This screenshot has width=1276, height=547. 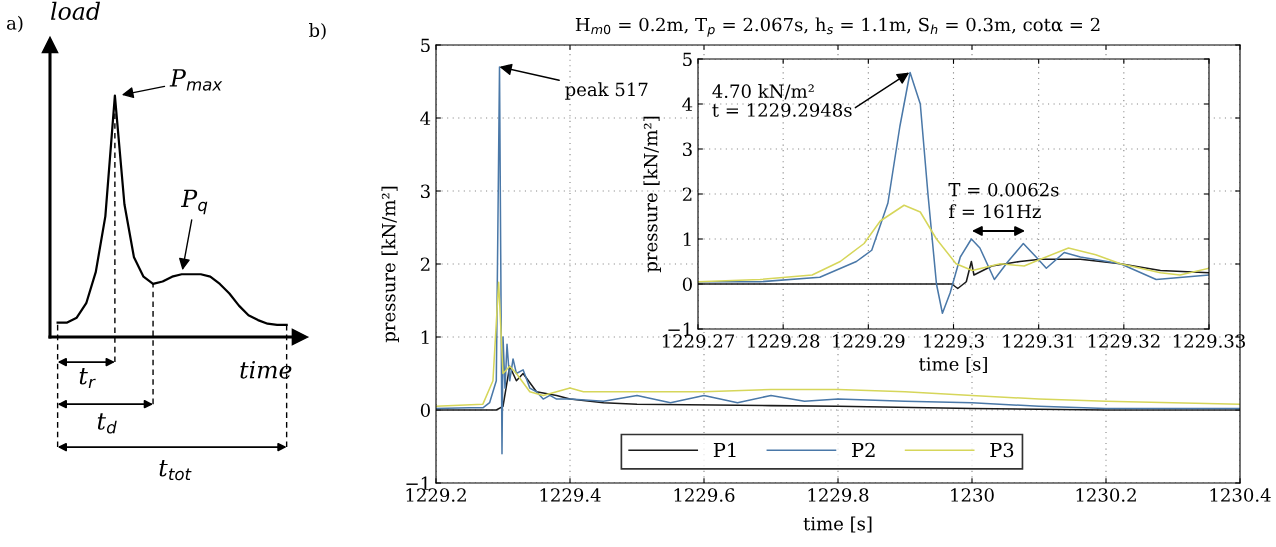 What do you see at coordinates (317, 31) in the screenshot?
I see `text: b)` at bounding box center [317, 31].